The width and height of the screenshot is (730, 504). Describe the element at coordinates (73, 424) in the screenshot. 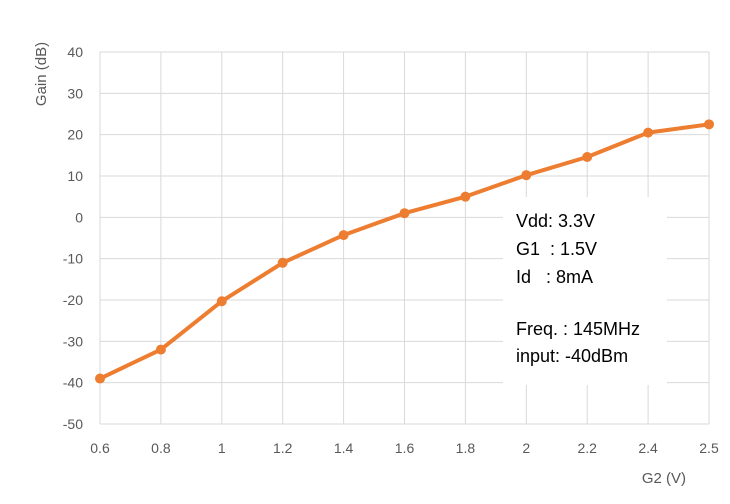

I see `y-tick-label: -50` at that location.